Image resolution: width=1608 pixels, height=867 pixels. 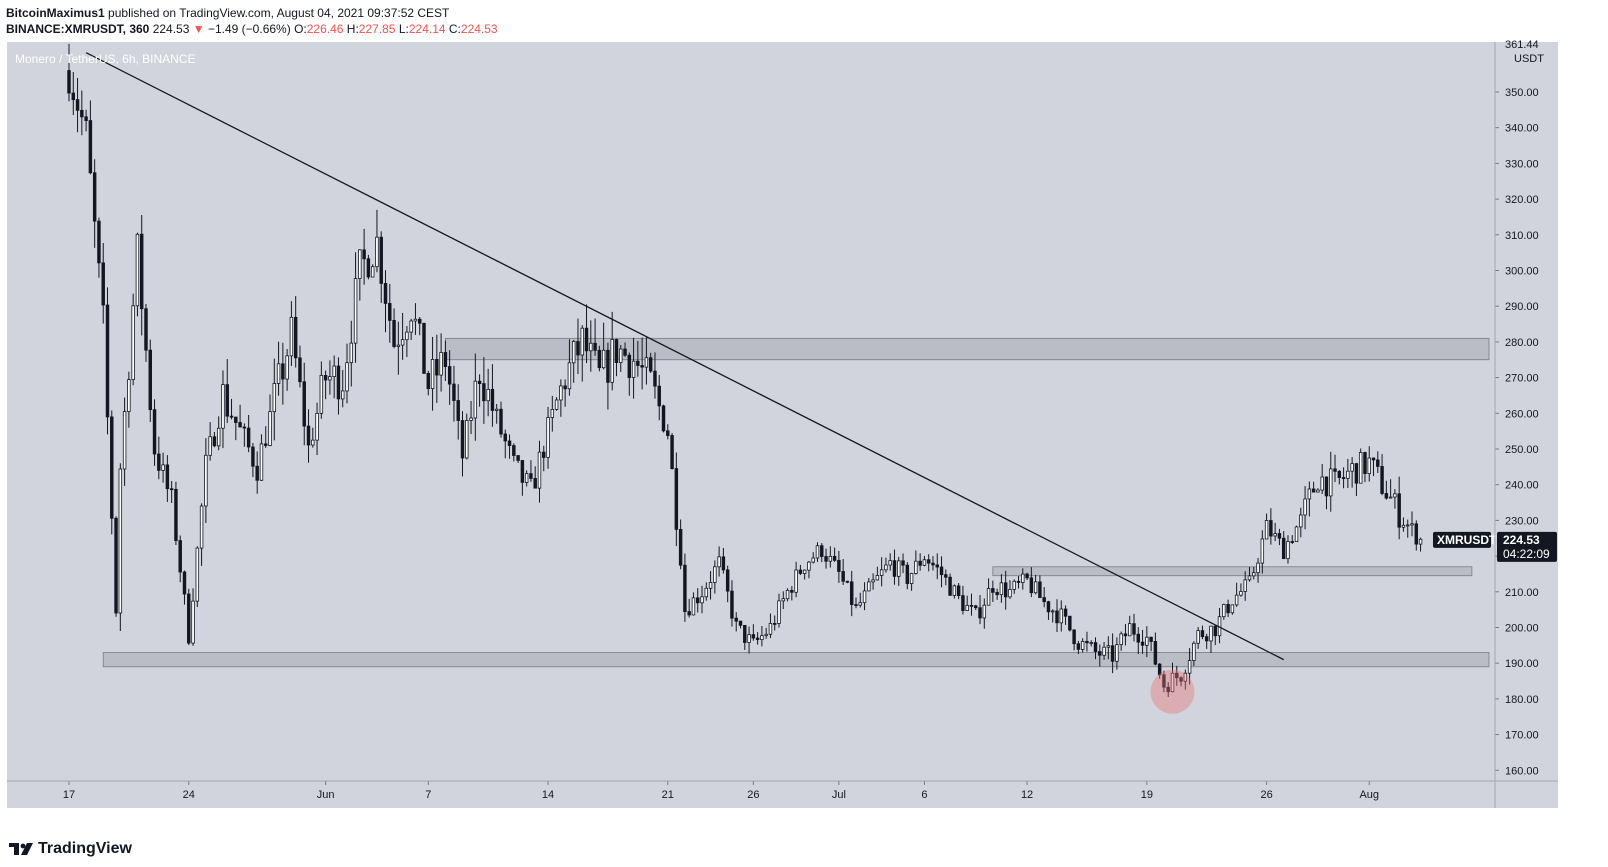 What do you see at coordinates (428, 795) in the screenshot?
I see `x-tick-label: 7` at bounding box center [428, 795].